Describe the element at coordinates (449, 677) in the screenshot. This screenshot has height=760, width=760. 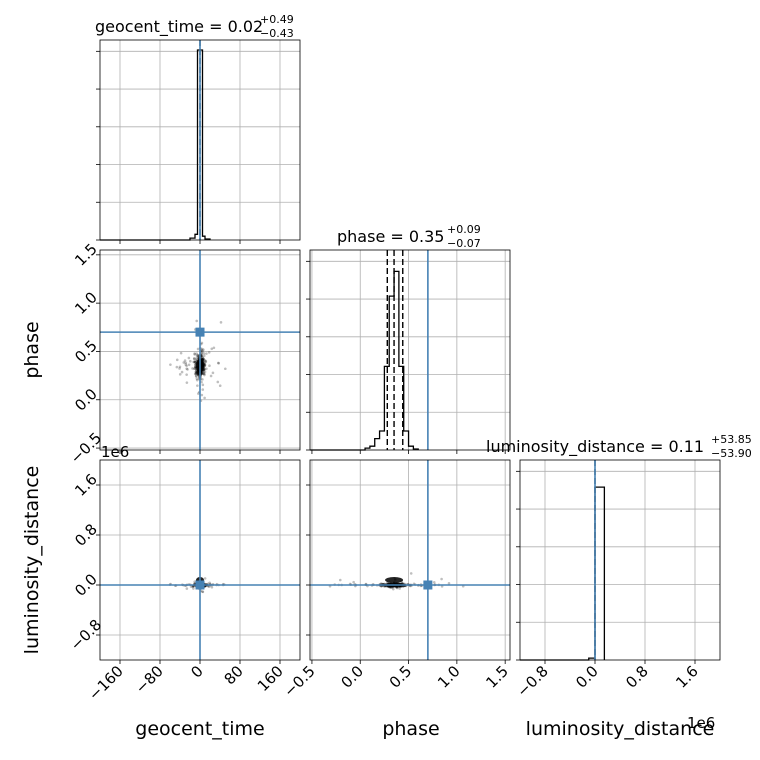
I see `xtick-label-phase: 1.0` at that location.